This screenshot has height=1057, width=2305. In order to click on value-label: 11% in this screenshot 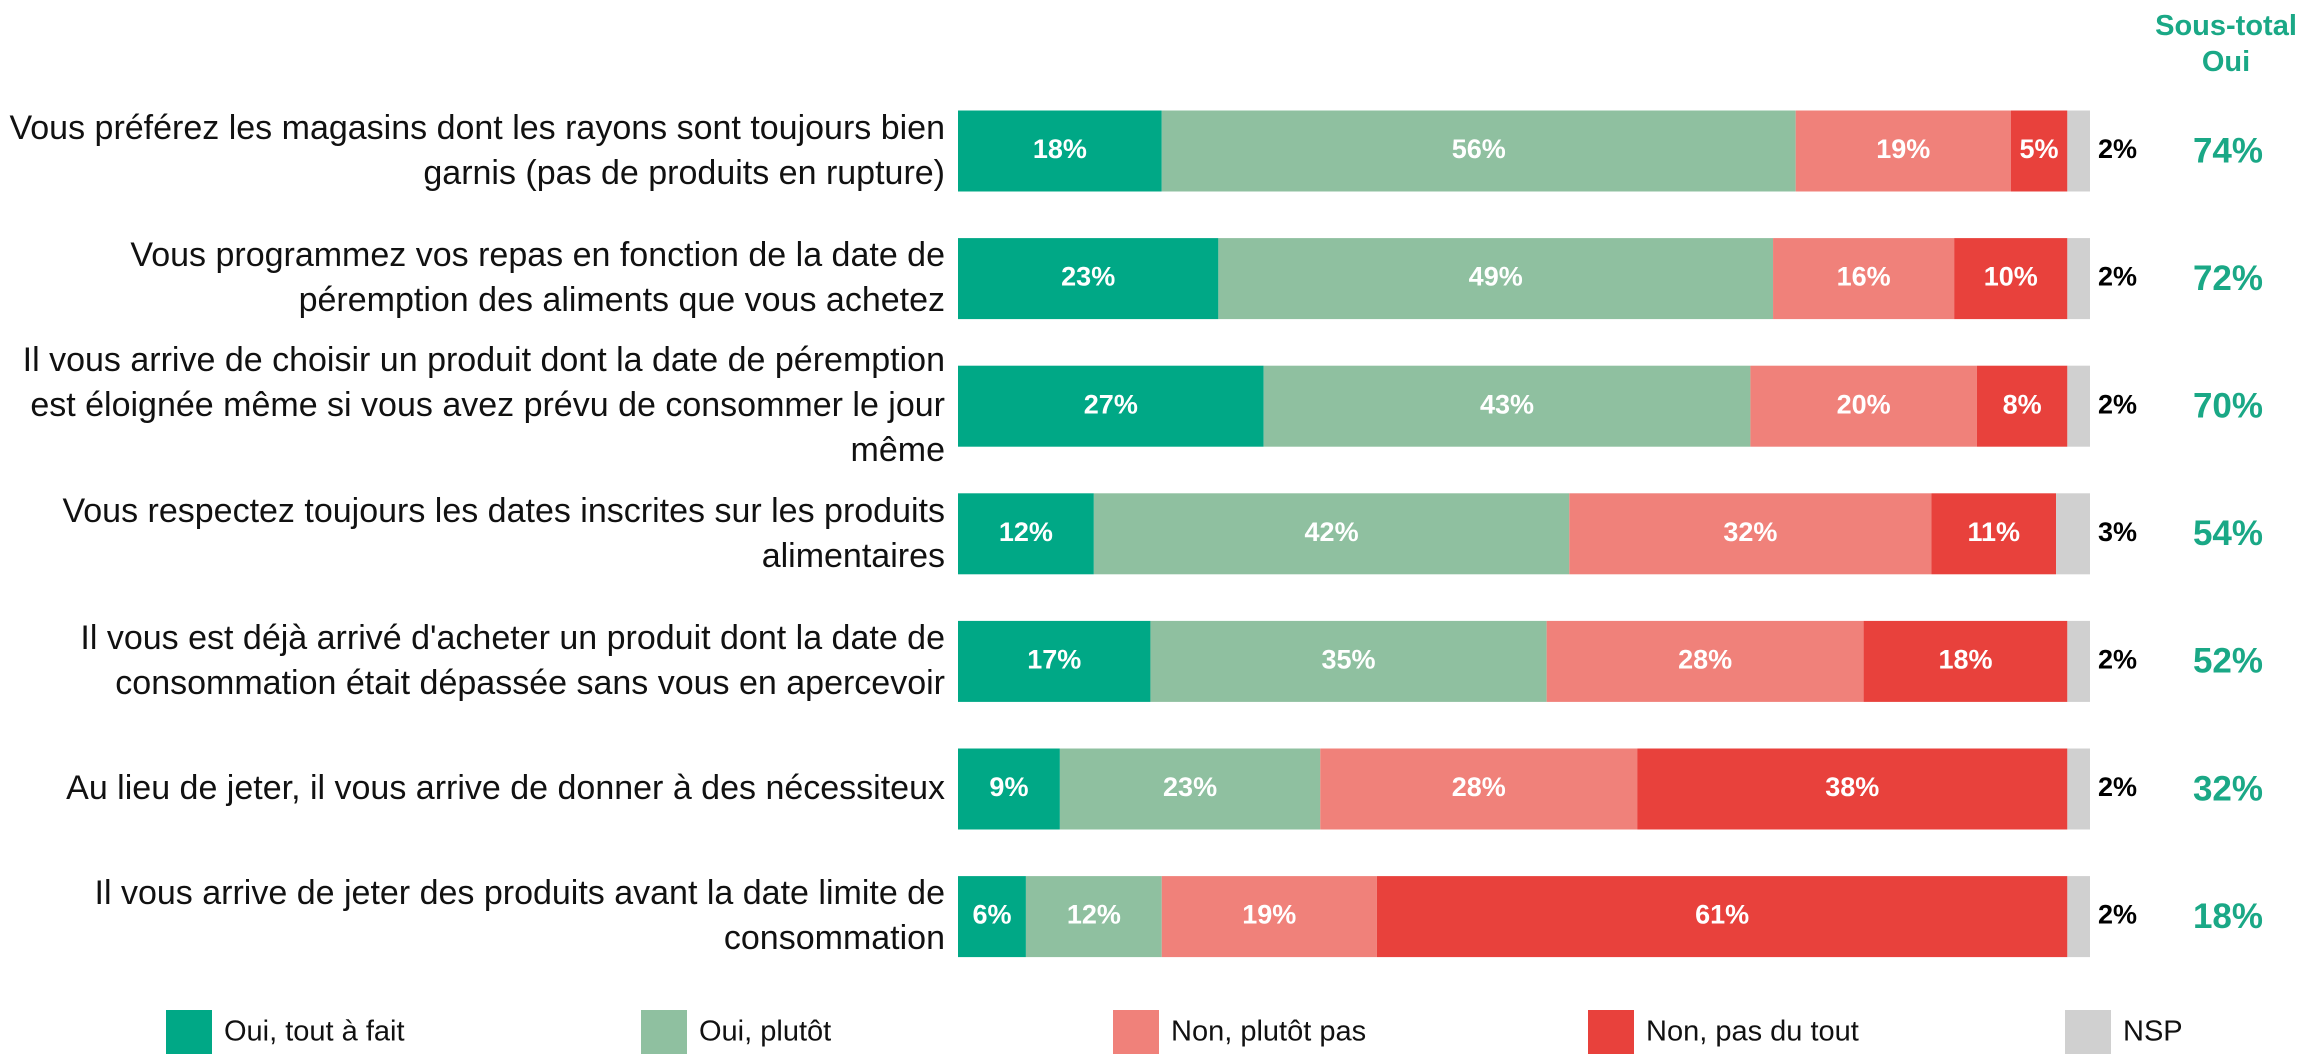, I will do `click(1993, 532)`.